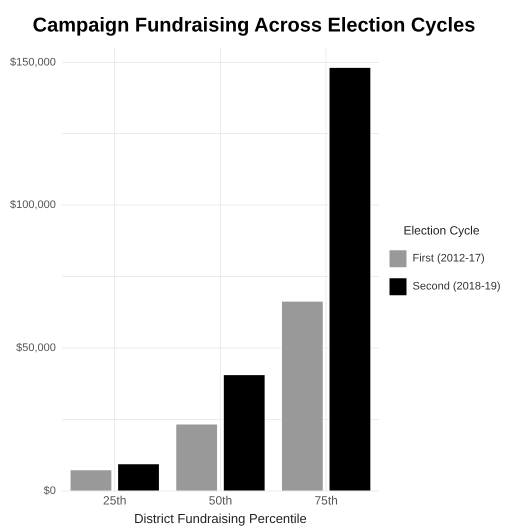 Image resolution: width=508 pixels, height=531 pixels. I want to click on x-axis-title: District Fundraising Percentile, so click(220, 518).